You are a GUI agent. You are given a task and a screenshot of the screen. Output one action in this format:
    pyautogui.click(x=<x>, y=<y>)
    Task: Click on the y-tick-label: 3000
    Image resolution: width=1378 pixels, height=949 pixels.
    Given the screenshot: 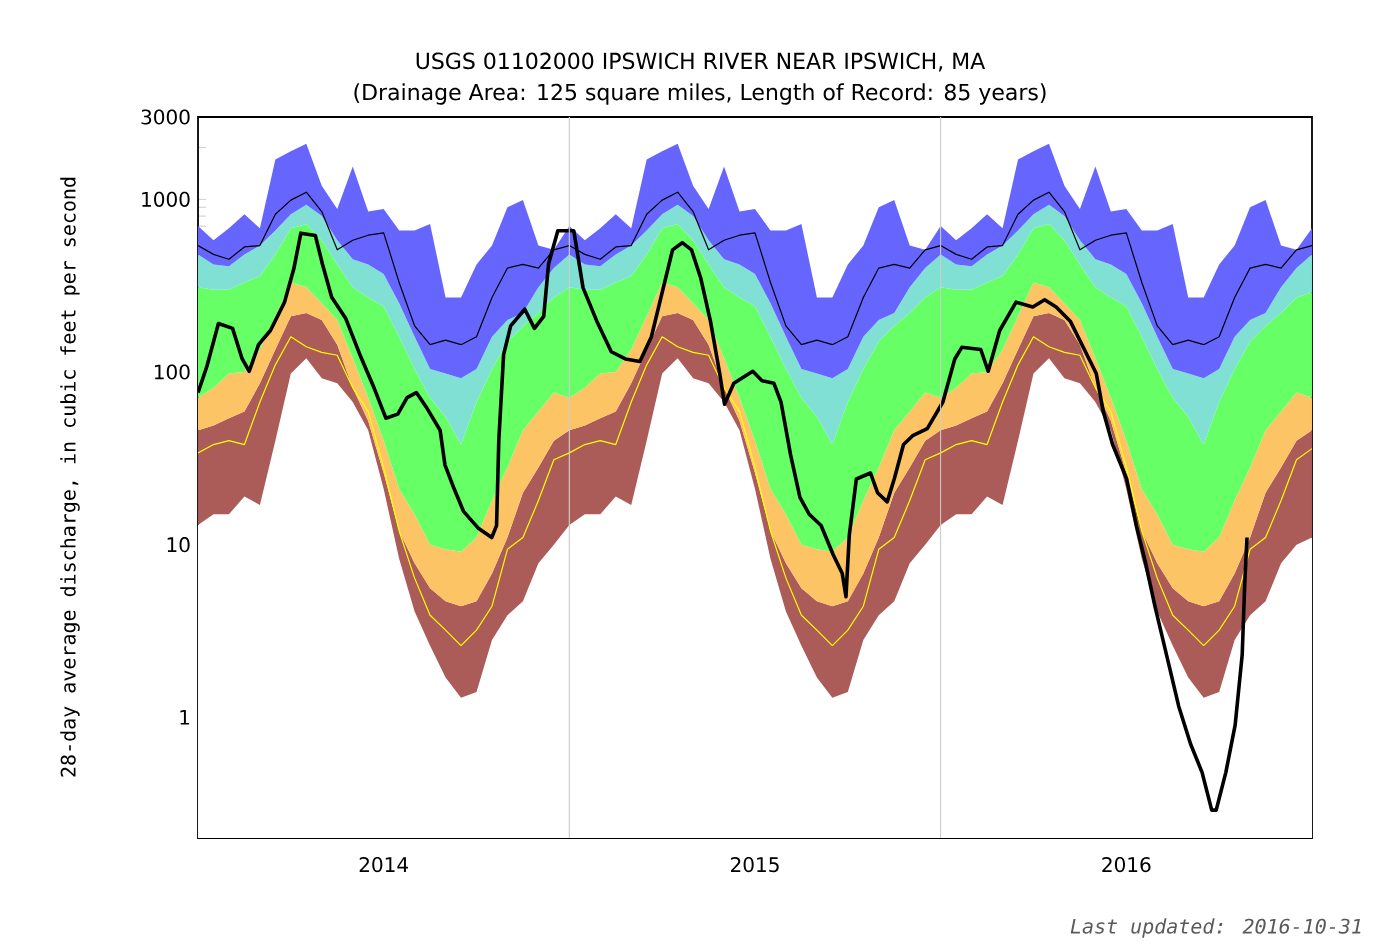 What is the action you would take?
    pyautogui.click(x=165, y=117)
    